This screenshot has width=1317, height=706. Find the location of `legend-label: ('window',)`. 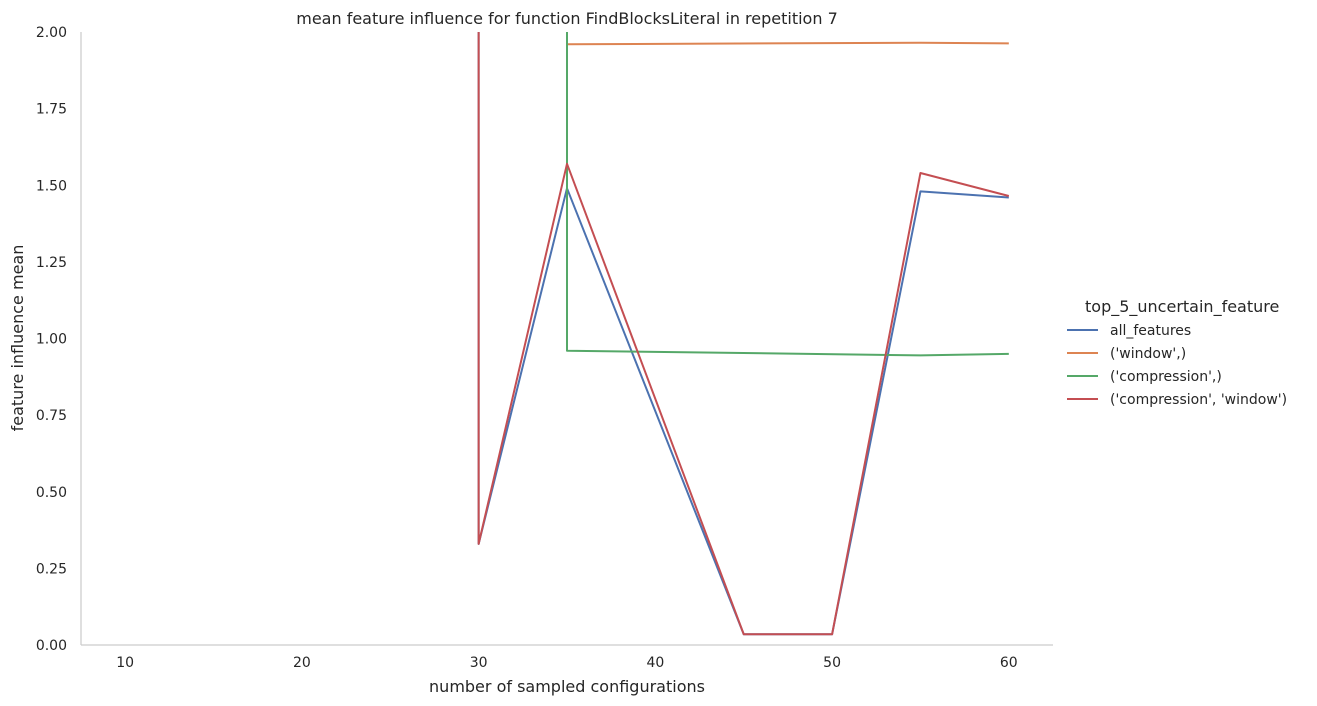

legend-label: ('window',) is located at coordinates (1148, 354).